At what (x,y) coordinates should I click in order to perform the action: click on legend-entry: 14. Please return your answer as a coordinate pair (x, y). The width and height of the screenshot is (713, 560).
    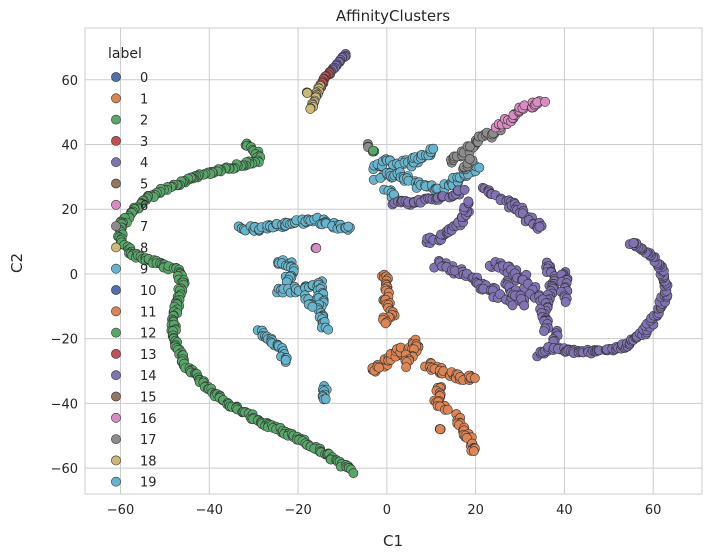
    Looking at the image, I should click on (148, 376).